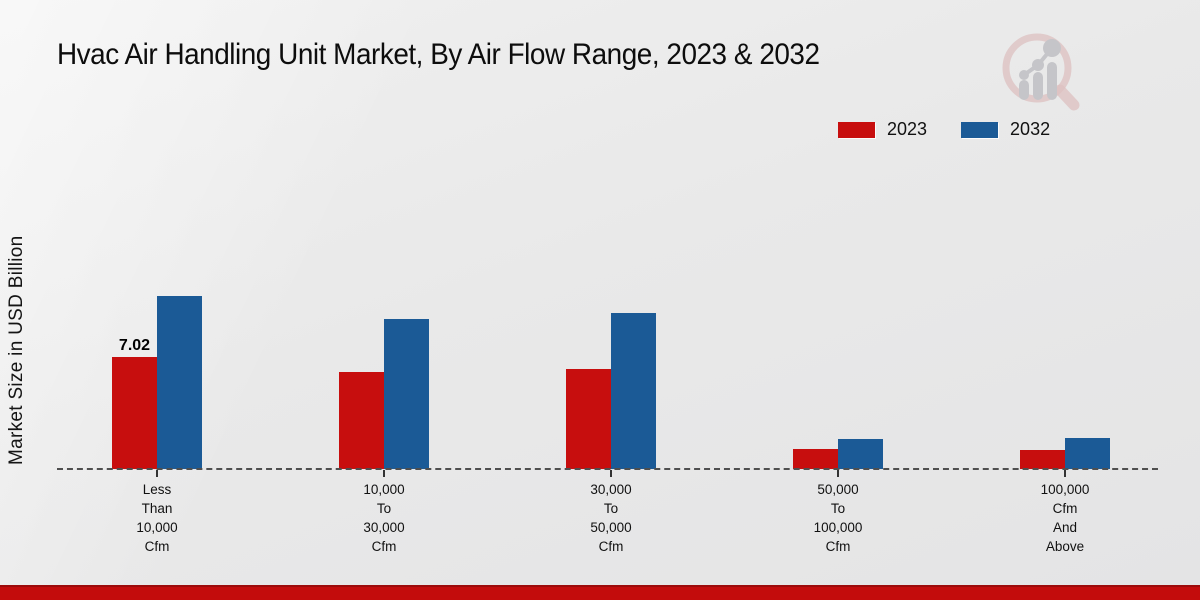 This screenshot has height=600, width=1200. I want to click on category-label-5: 100,000 Cfm And Above, so click(1065, 518).